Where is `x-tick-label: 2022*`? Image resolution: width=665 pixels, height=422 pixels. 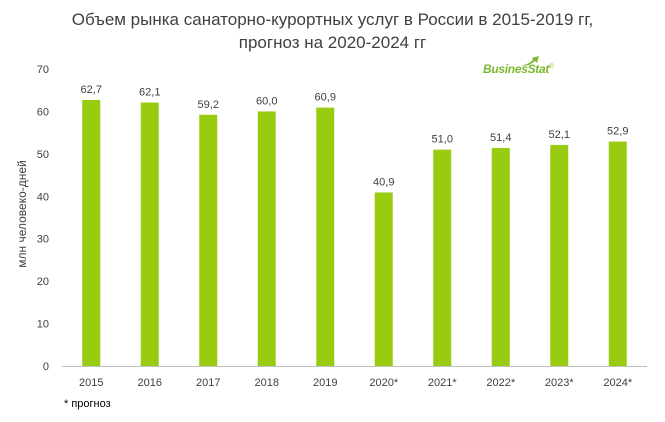 x-tick-label: 2022* is located at coordinates (500, 383).